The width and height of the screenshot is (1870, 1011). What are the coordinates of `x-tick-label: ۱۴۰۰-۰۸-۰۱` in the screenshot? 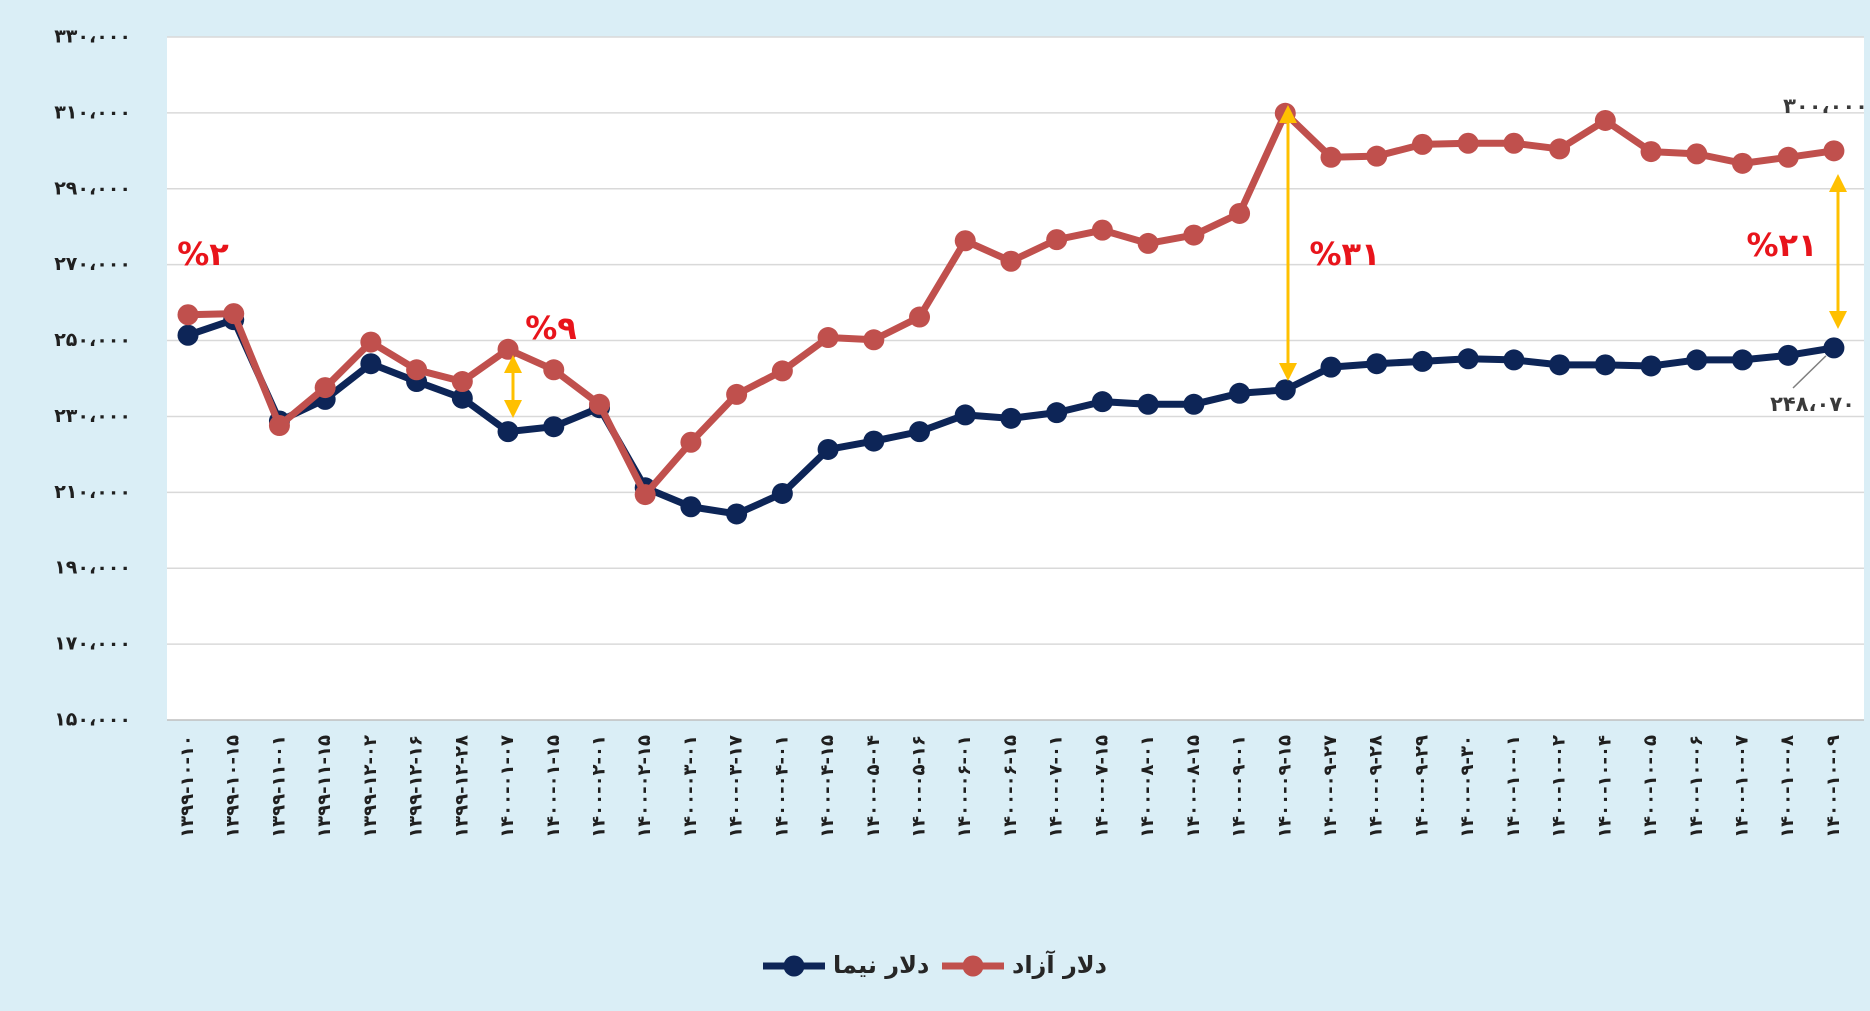 It's located at (1147, 786).